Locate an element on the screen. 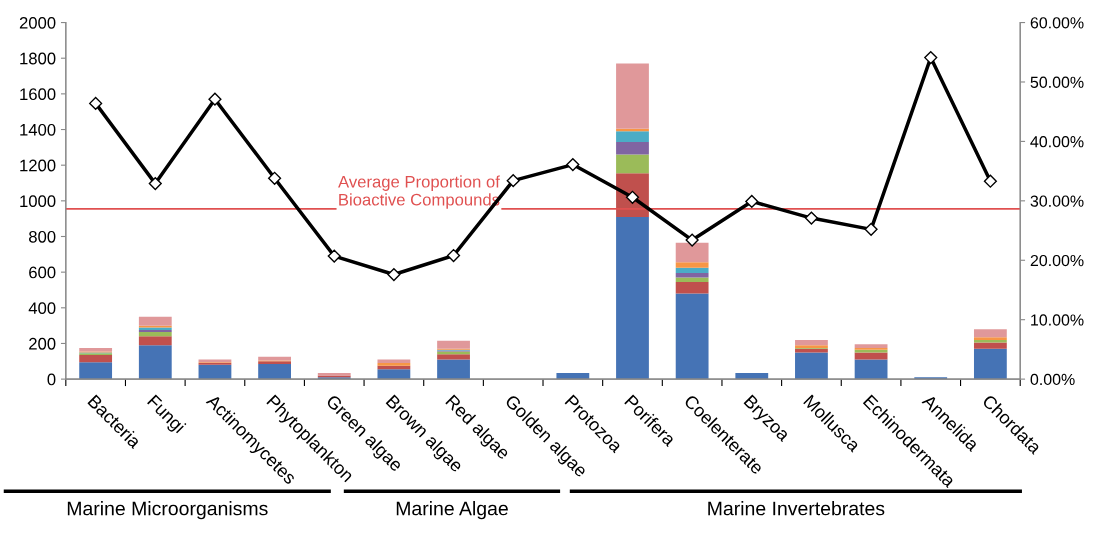  y-tick-label: 2000 is located at coordinates (37, 22).